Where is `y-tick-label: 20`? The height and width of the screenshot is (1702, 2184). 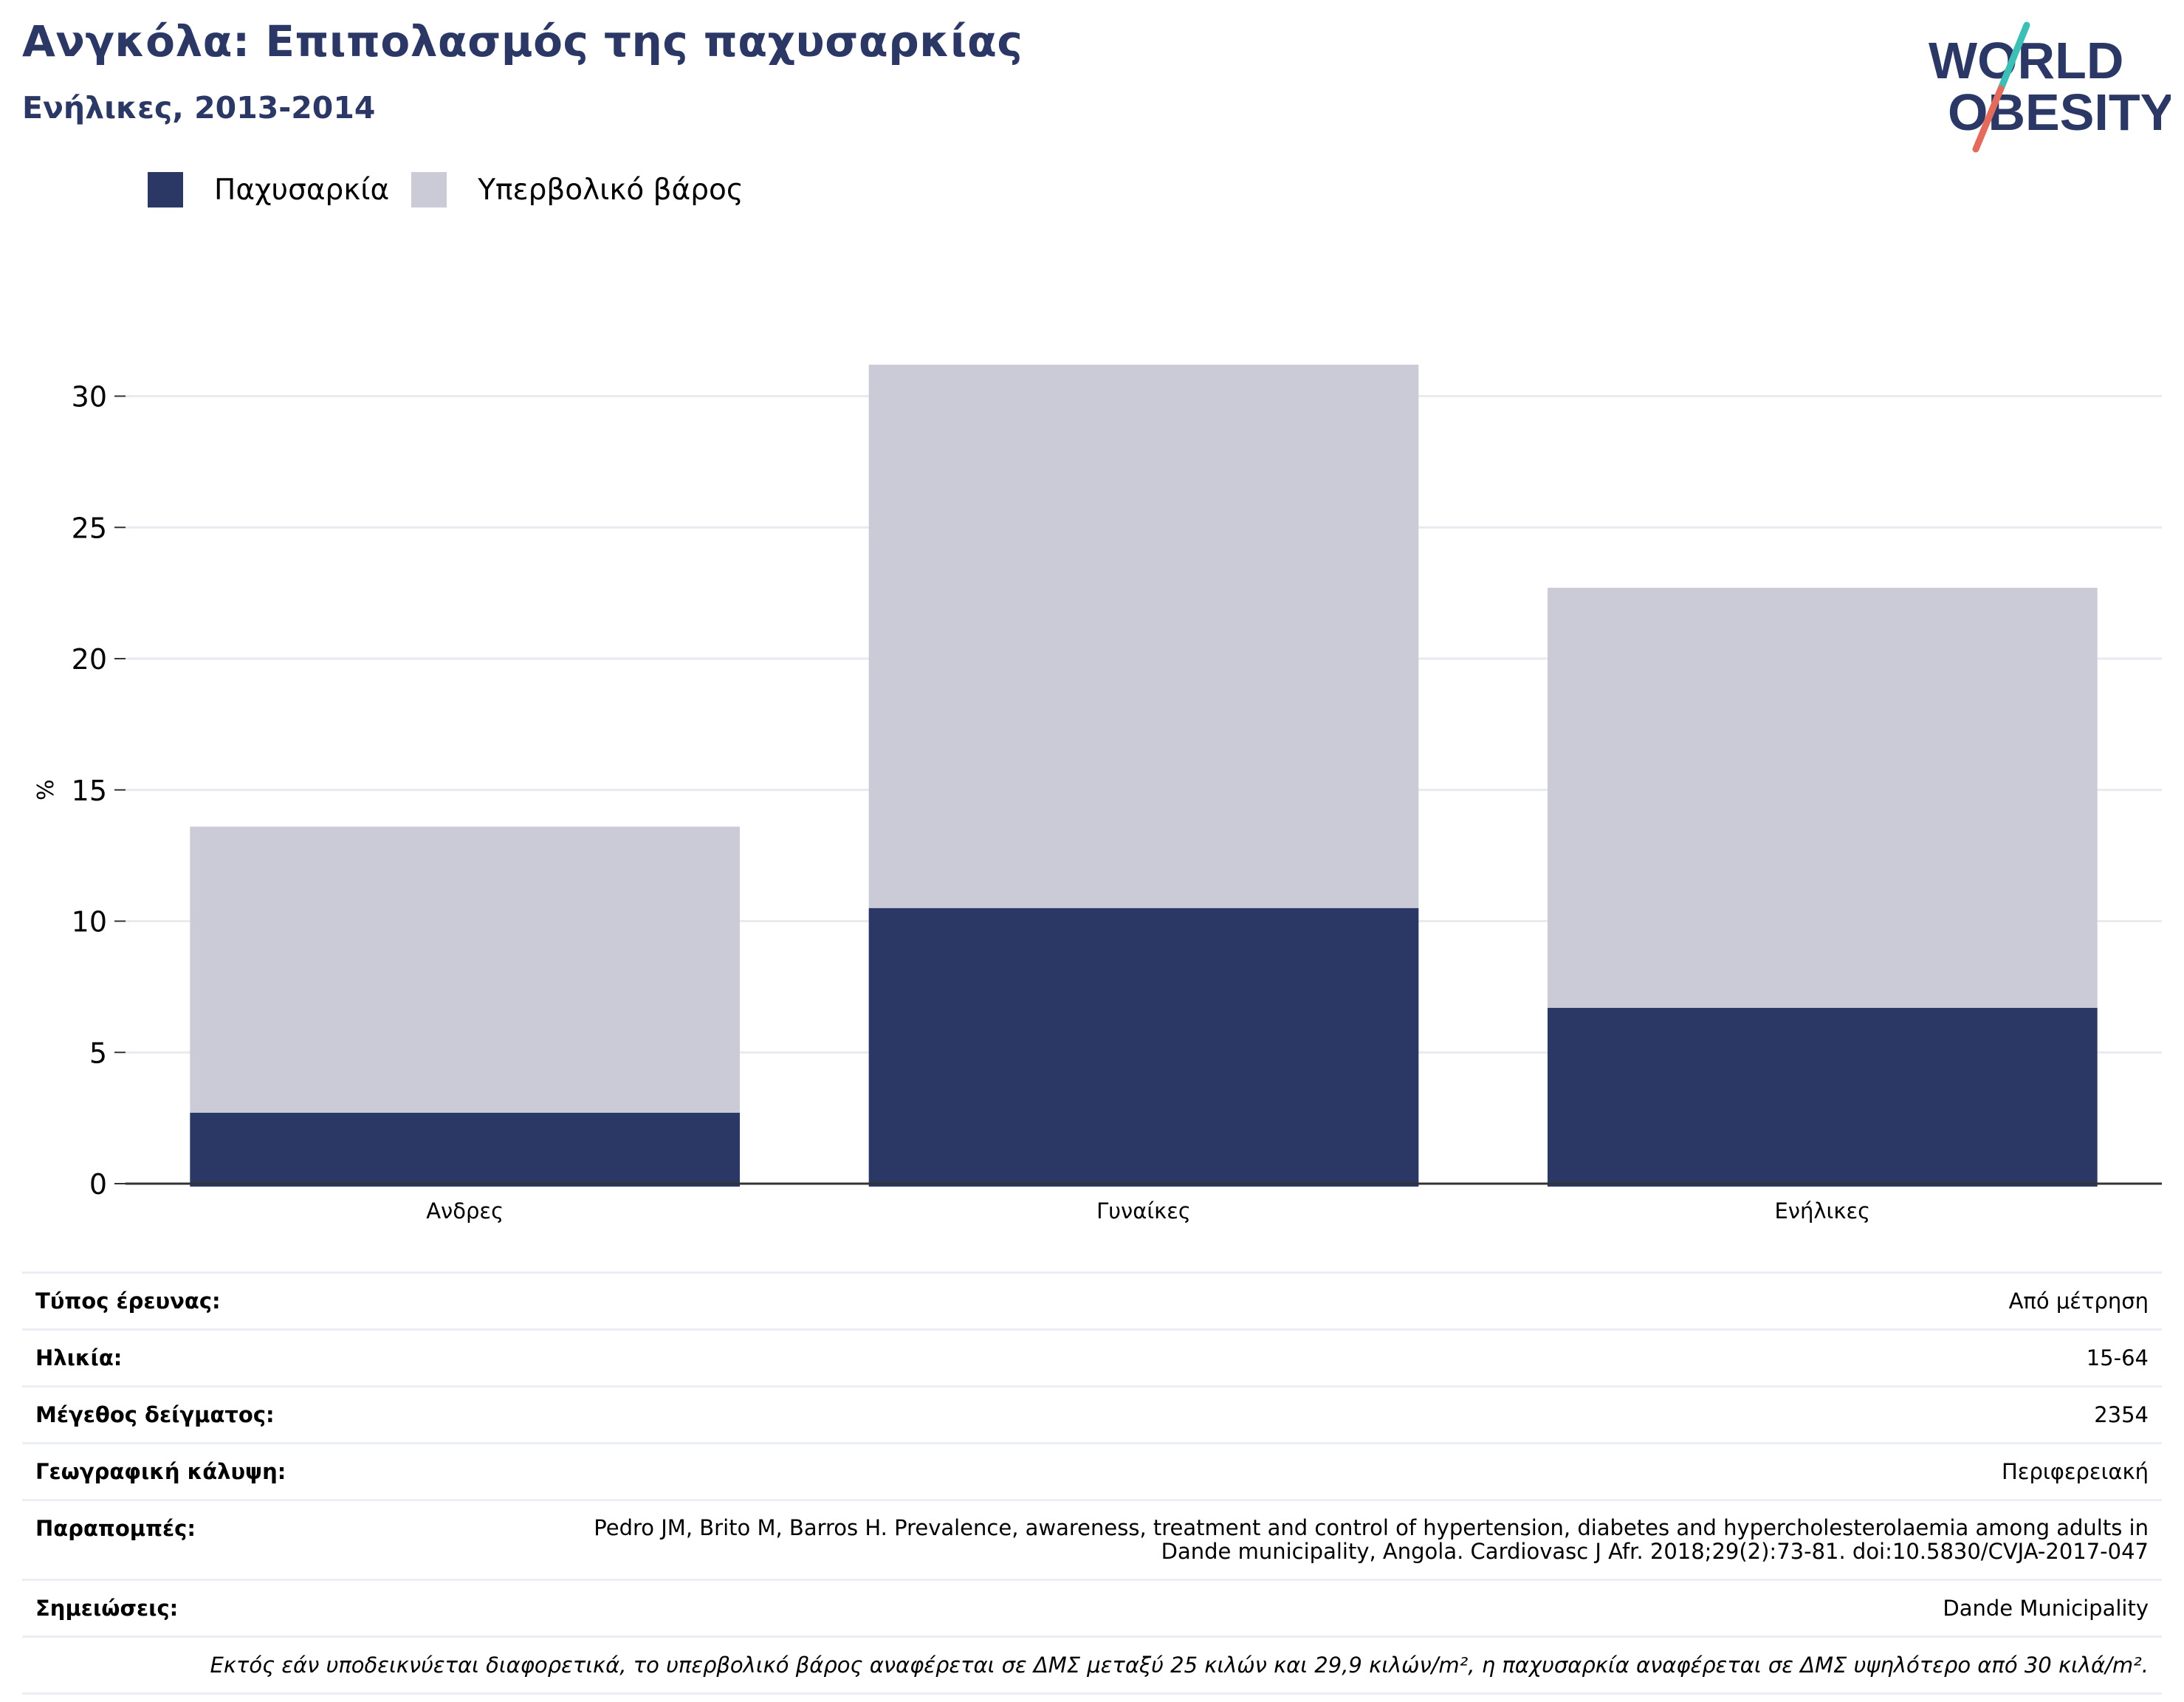 y-tick-label: 20 is located at coordinates (90, 659).